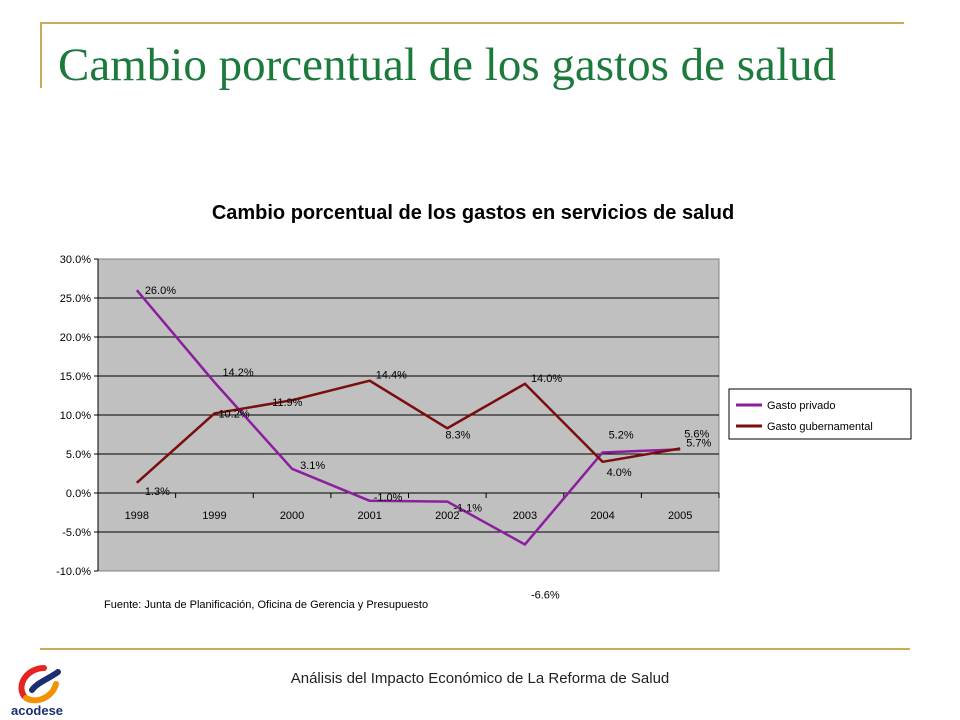 This screenshot has width=960, height=720. What do you see at coordinates (447, 65) in the screenshot?
I see `slide-title: Cambio porcentual de los gastos de salud` at bounding box center [447, 65].